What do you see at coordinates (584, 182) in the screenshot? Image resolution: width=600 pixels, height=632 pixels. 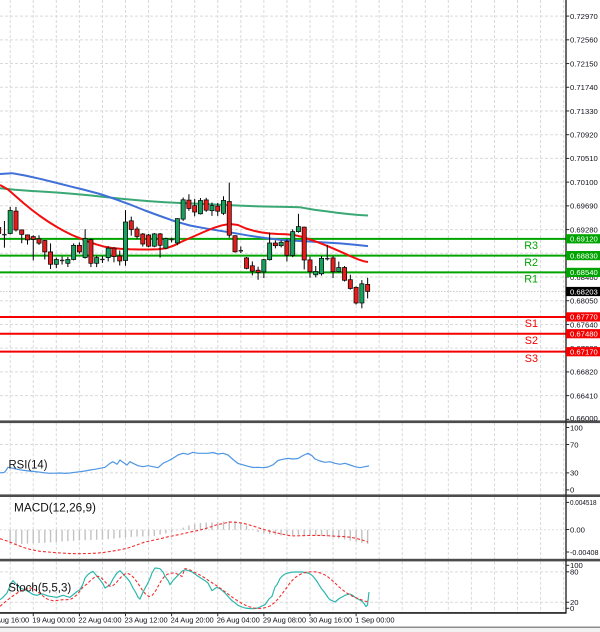 I see `svg-text: 0.70100` at bounding box center [584, 182].